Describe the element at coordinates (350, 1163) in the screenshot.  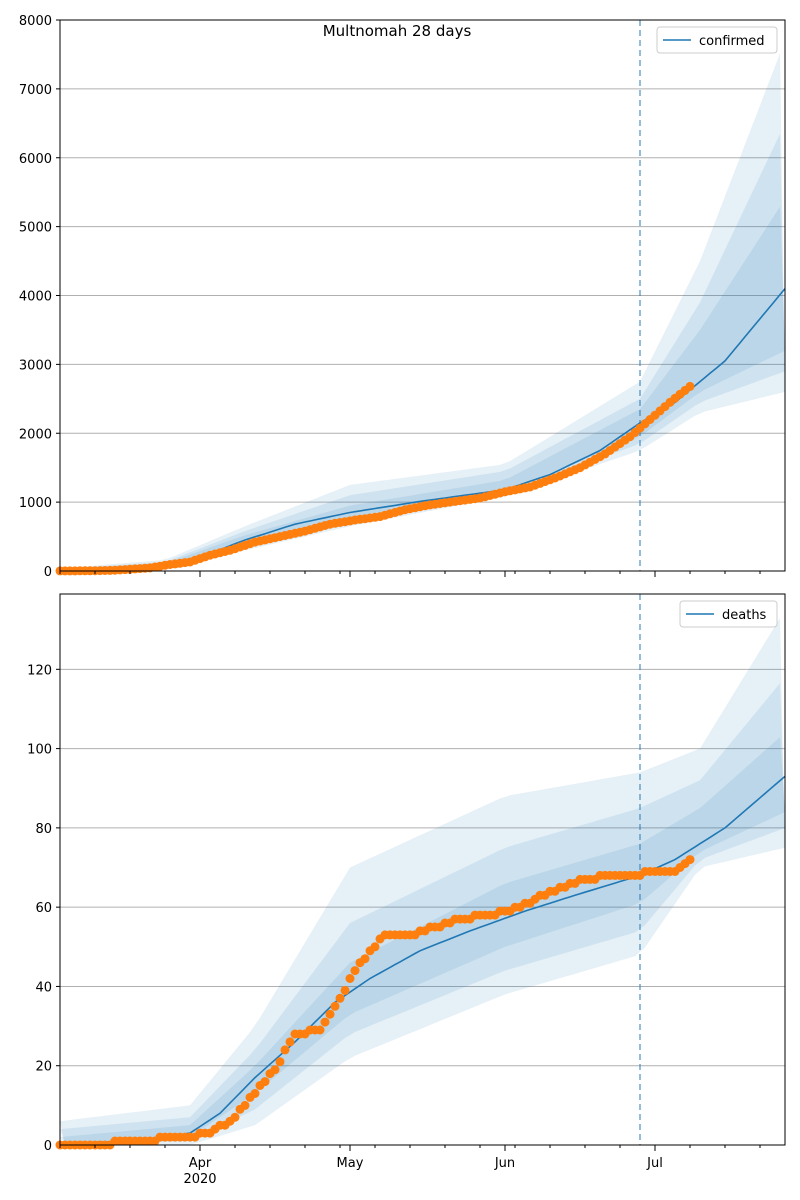
I see `x-tick-label: May` at that location.